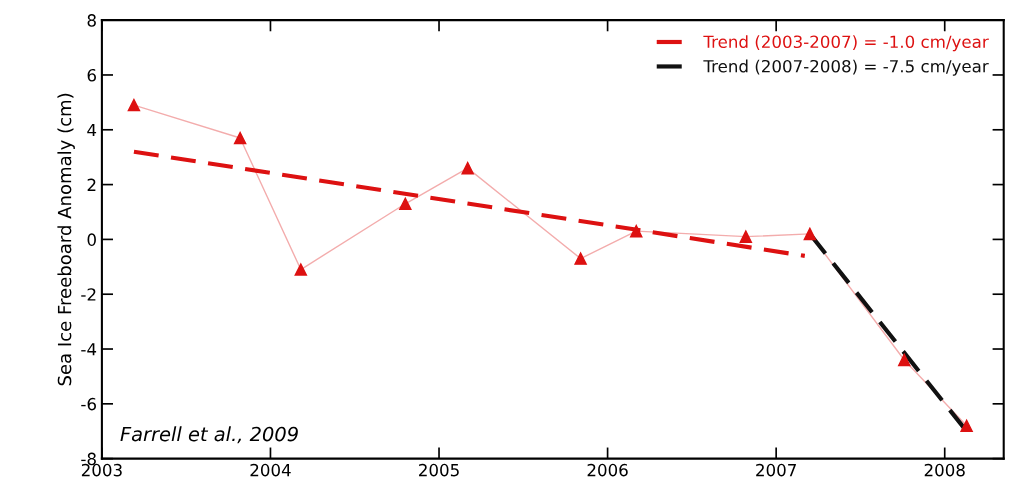 This screenshot has height=504, width=1019. What do you see at coordinates (270, 470) in the screenshot?
I see `x-tick-label: 2004` at bounding box center [270, 470].